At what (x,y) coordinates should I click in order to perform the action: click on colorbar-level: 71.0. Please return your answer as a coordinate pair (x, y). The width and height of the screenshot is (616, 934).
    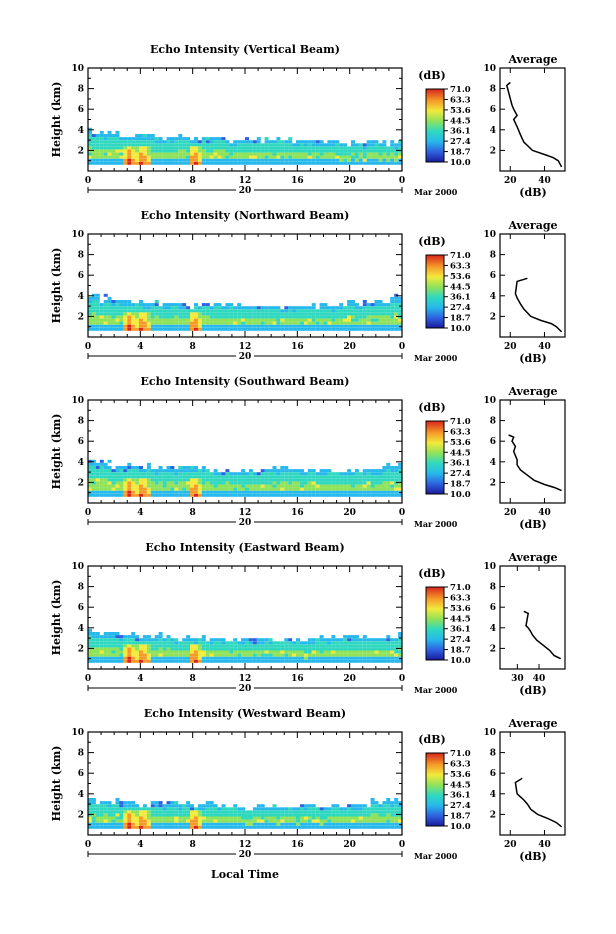
    Looking at the image, I should click on (460, 90).